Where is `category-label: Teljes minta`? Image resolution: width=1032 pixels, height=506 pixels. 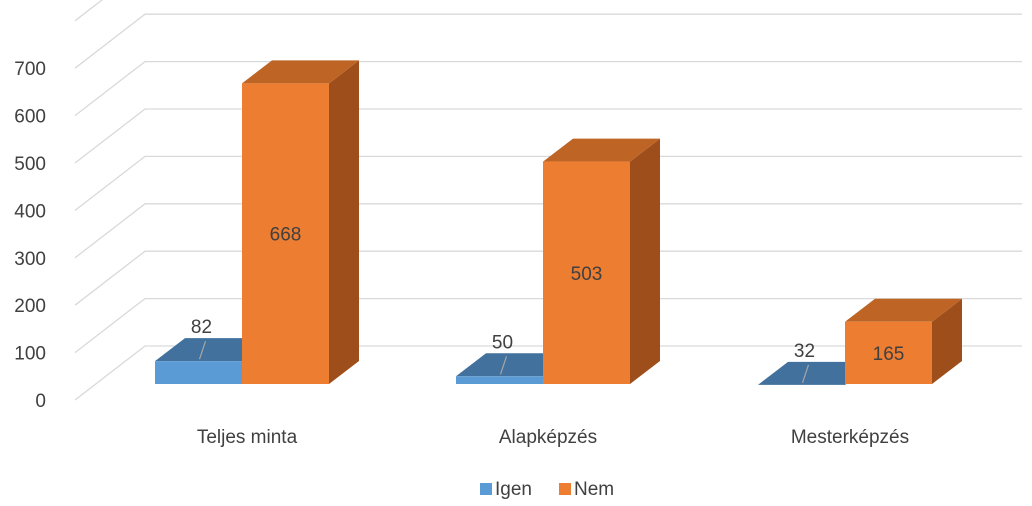
category-label: Teljes minta is located at coordinates (247, 437).